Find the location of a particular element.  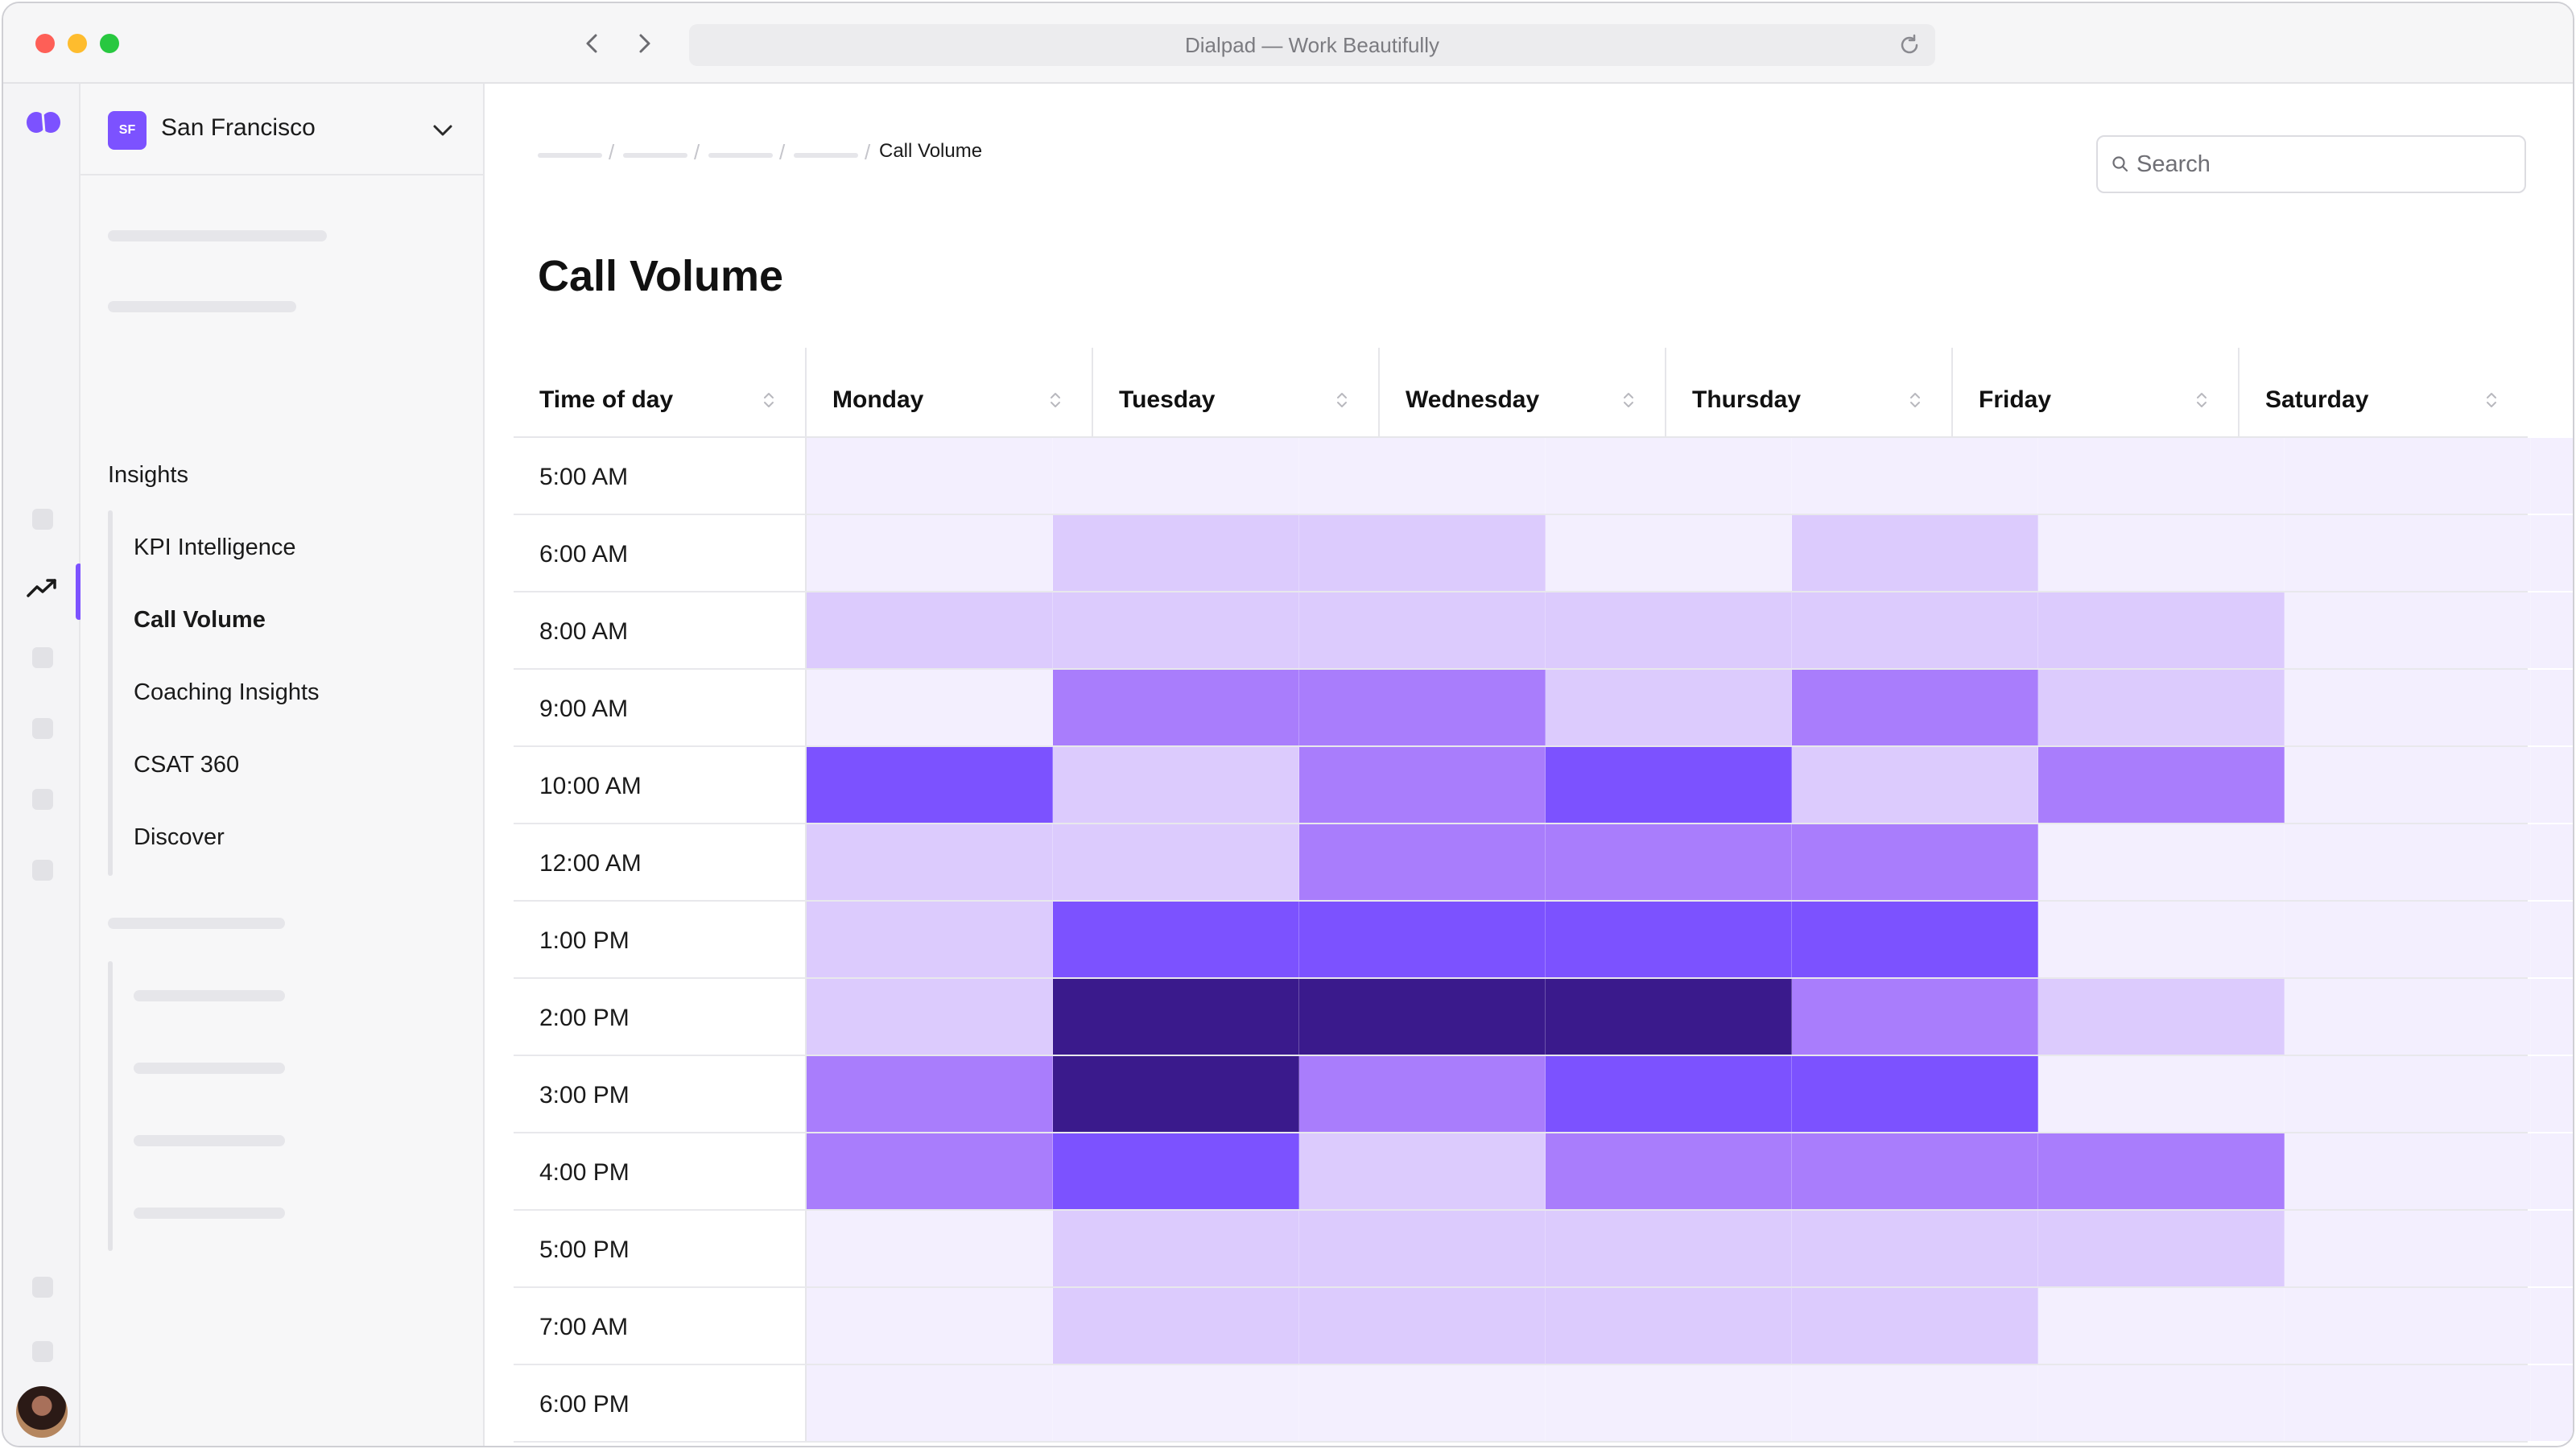

search-input: Search is located at coordinates (2173, 164).